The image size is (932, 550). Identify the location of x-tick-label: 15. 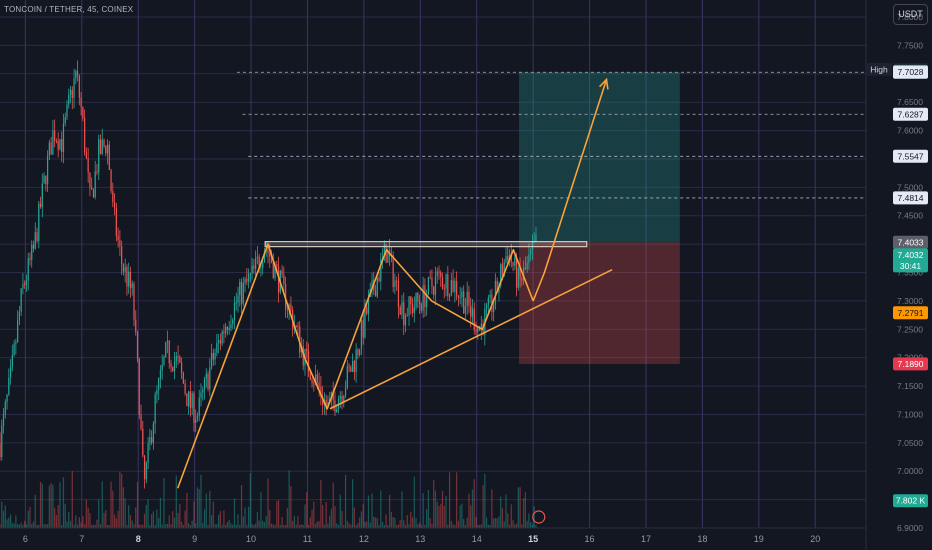
(533, 539).